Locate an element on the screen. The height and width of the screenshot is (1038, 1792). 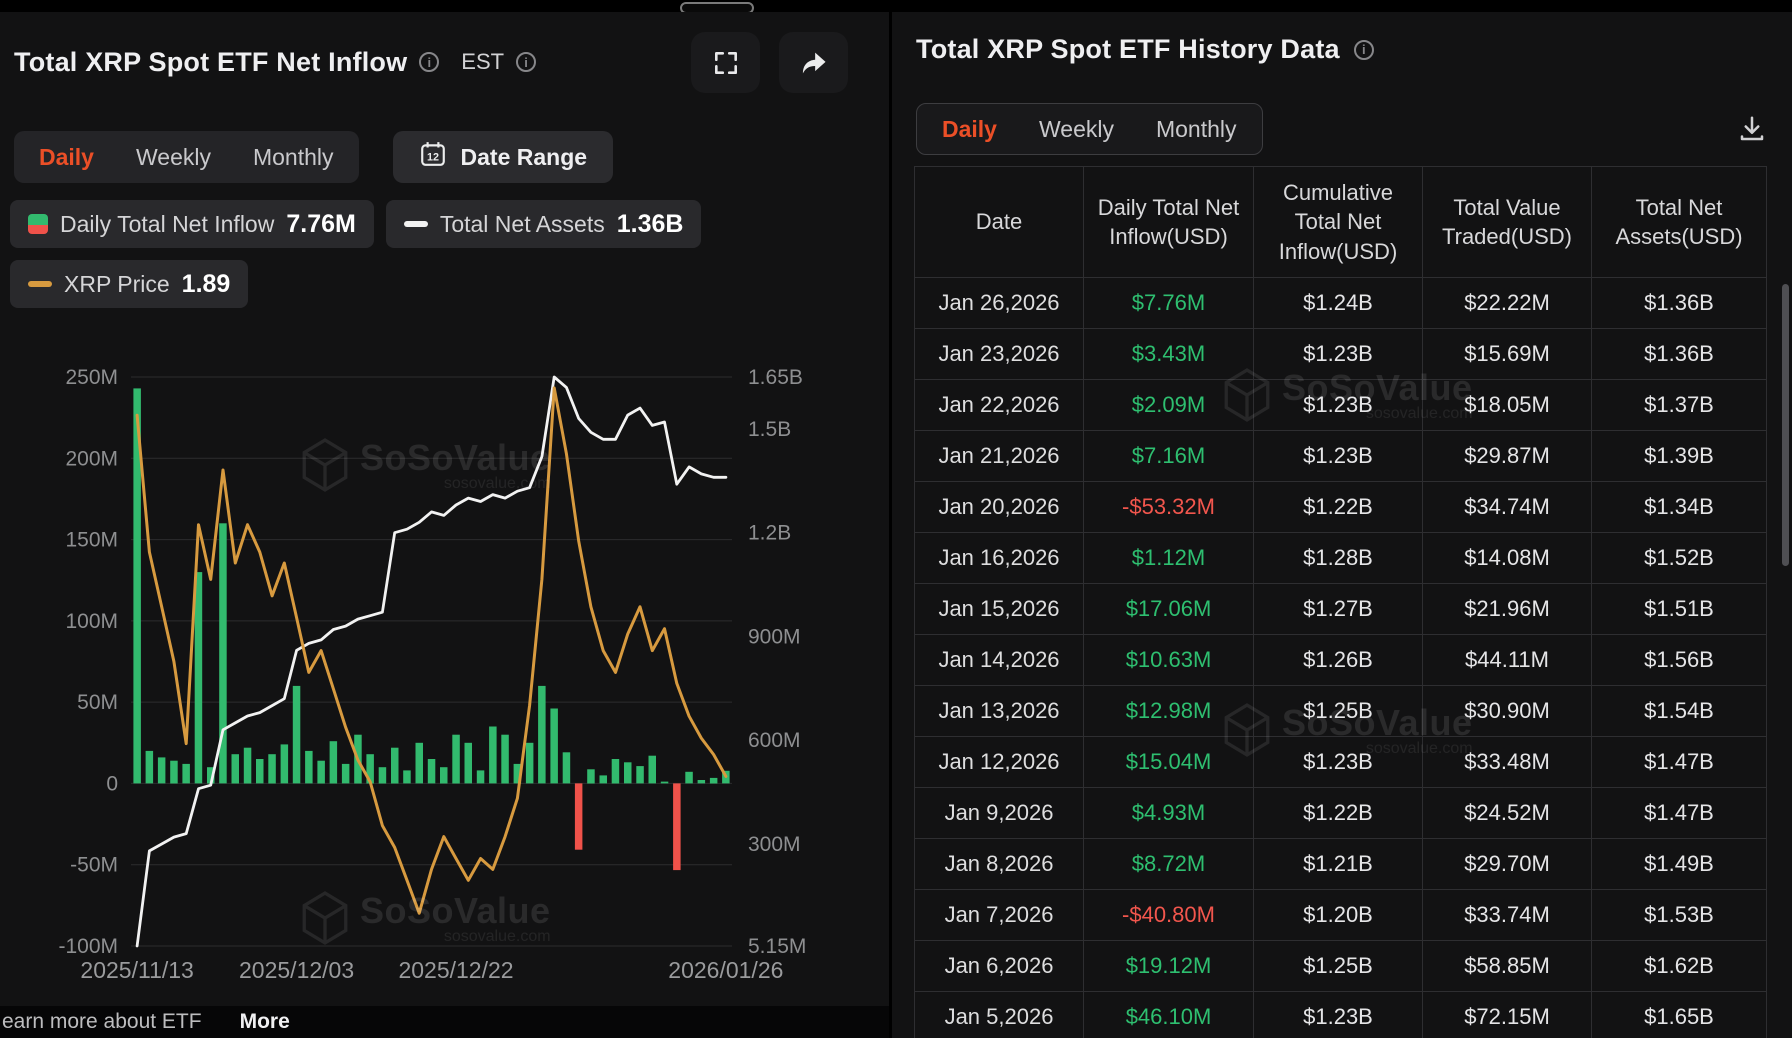
value-traded-cell: $72.15M is located at coordinates (1507, 1014).